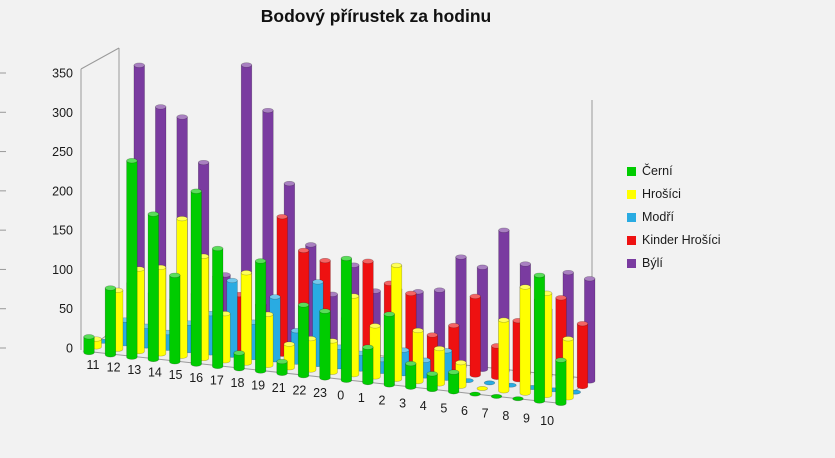 The width and height of the screenshot is (835, 458). Describe the element at coordinates (423, 406) in the screenshot. I see `x-axis-tick-label: 4` at that location.